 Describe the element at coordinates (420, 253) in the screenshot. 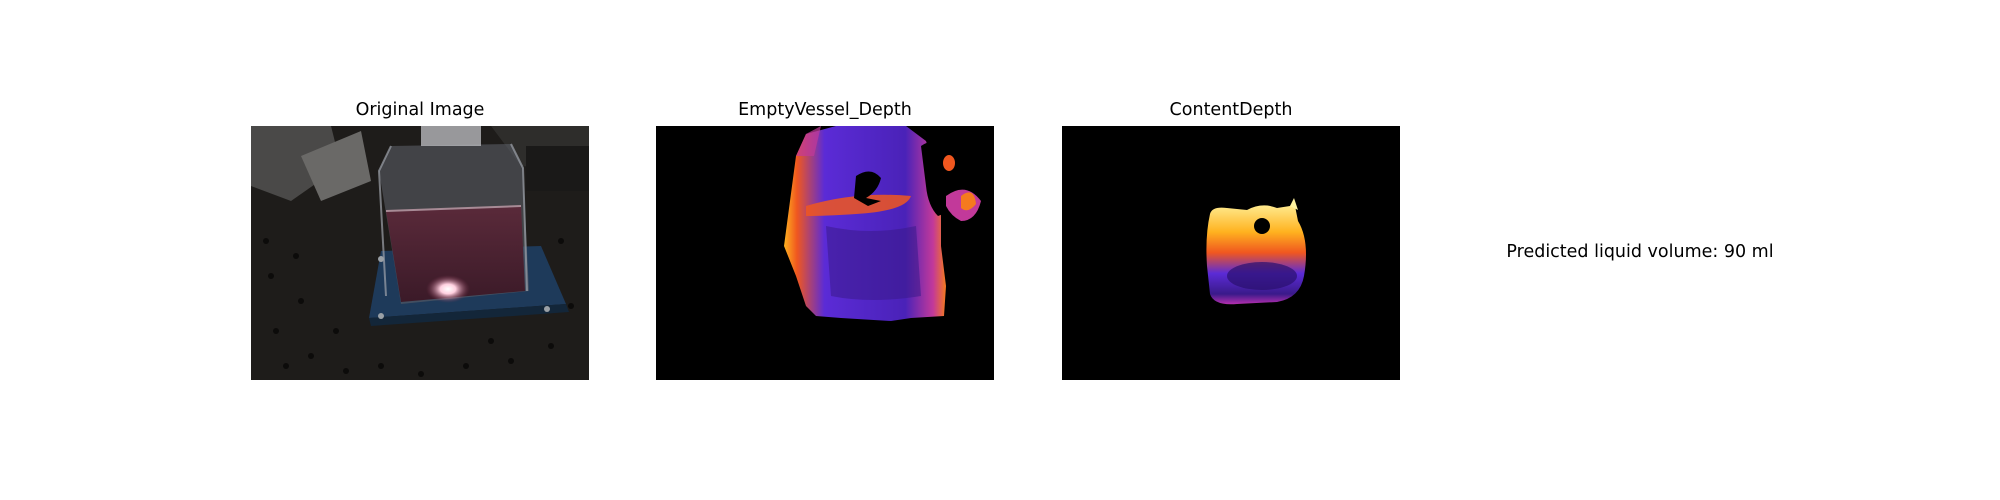

I see `original-image` at that location.